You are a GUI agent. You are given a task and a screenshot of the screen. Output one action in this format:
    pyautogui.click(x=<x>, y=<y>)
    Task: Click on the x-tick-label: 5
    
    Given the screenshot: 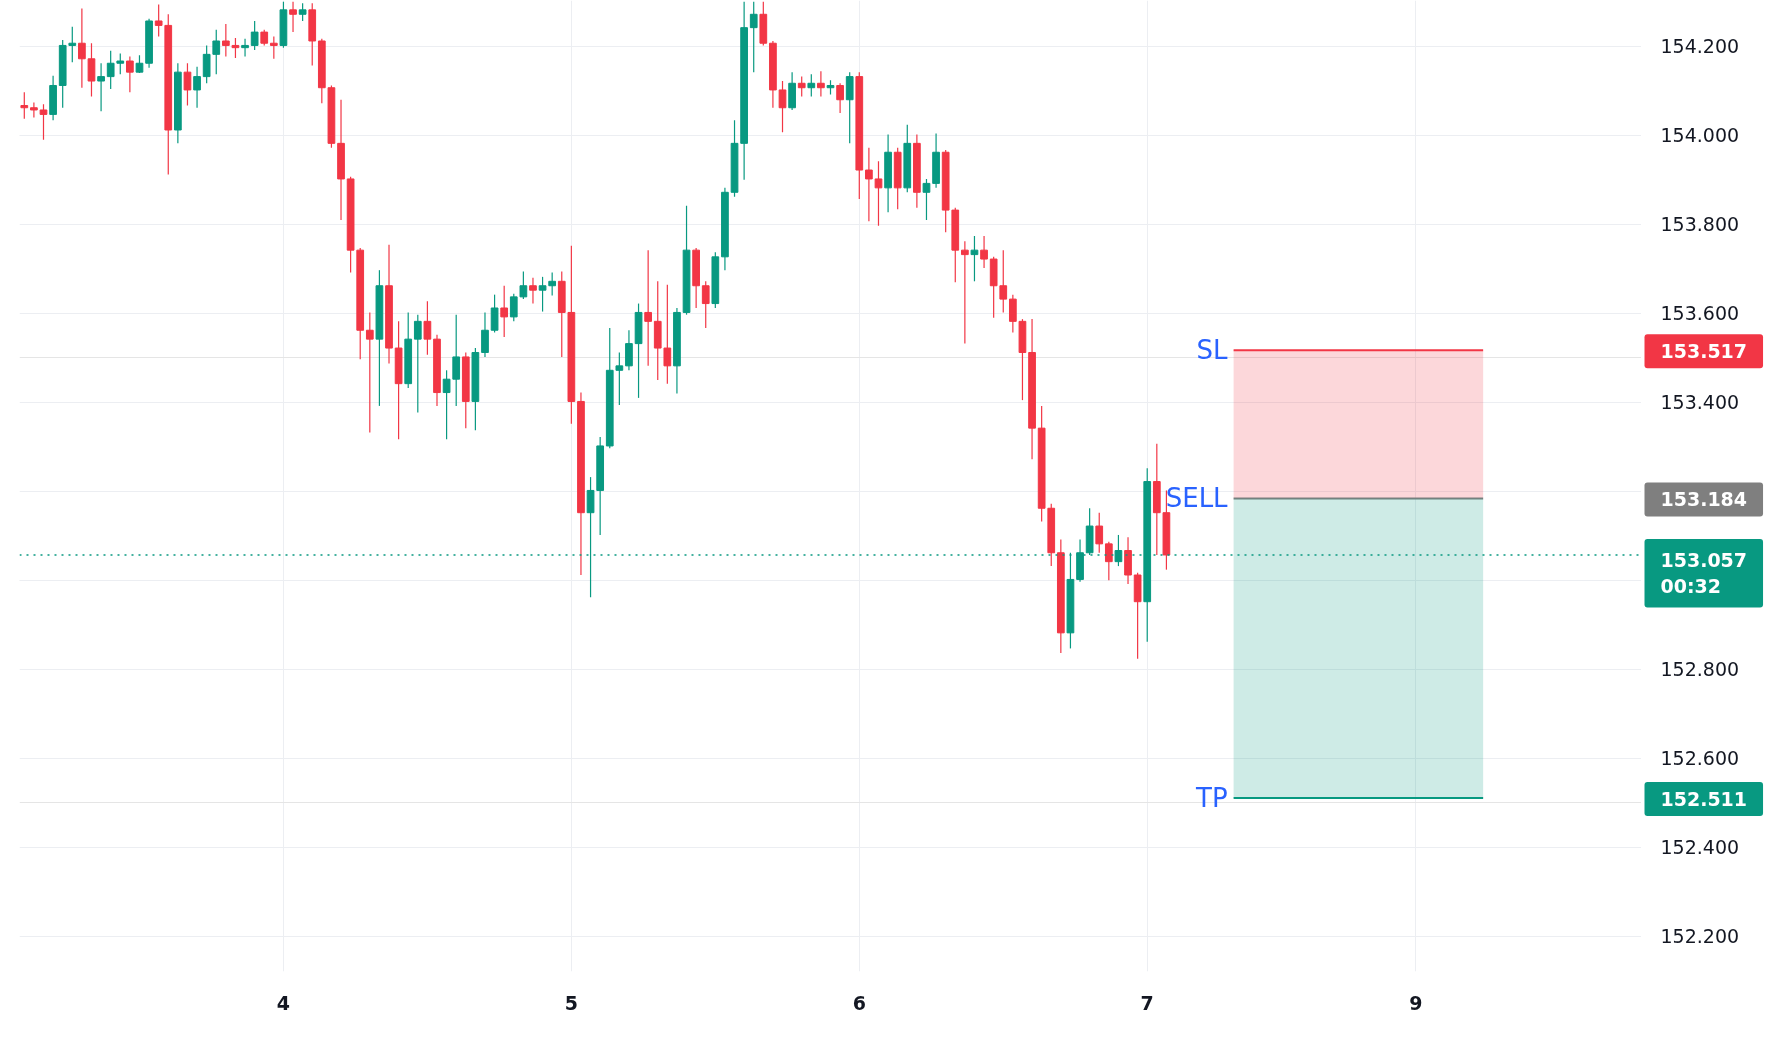 What is the action you would take?
    pyautogui.click(x=571, y=1002)
    